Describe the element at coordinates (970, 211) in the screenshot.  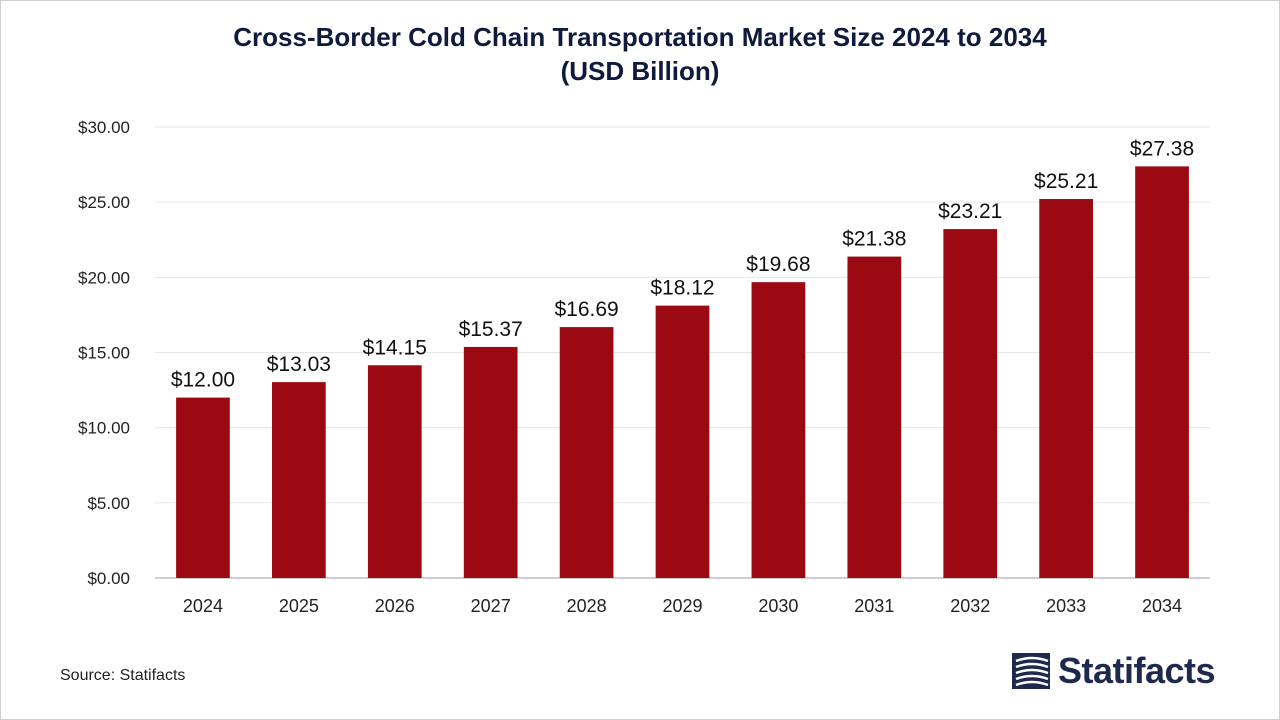
I see `data-label: $23.21` at that location.